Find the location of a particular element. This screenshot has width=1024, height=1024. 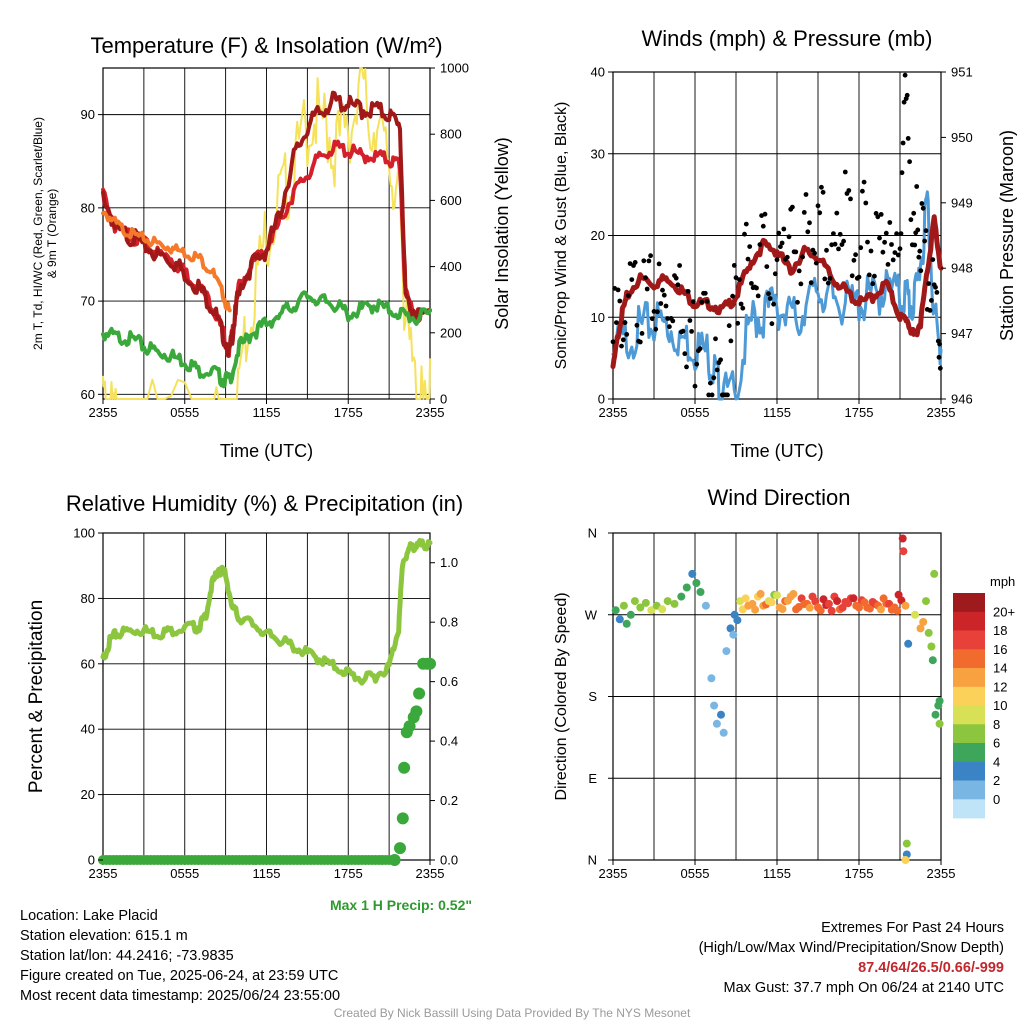

y-tick-label: 20 is located at coordinates (598, 235).